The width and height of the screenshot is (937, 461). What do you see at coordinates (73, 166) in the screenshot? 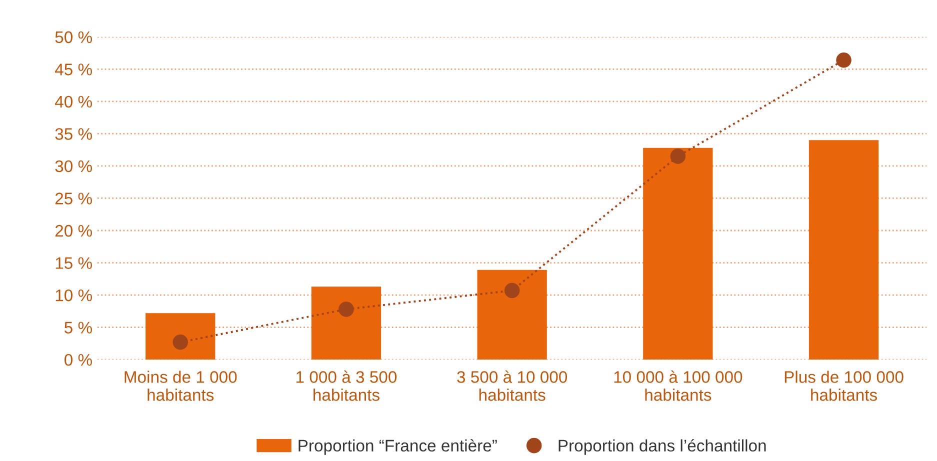
I see `y-tick-label: 30 %` at bounding box center [73, 166].